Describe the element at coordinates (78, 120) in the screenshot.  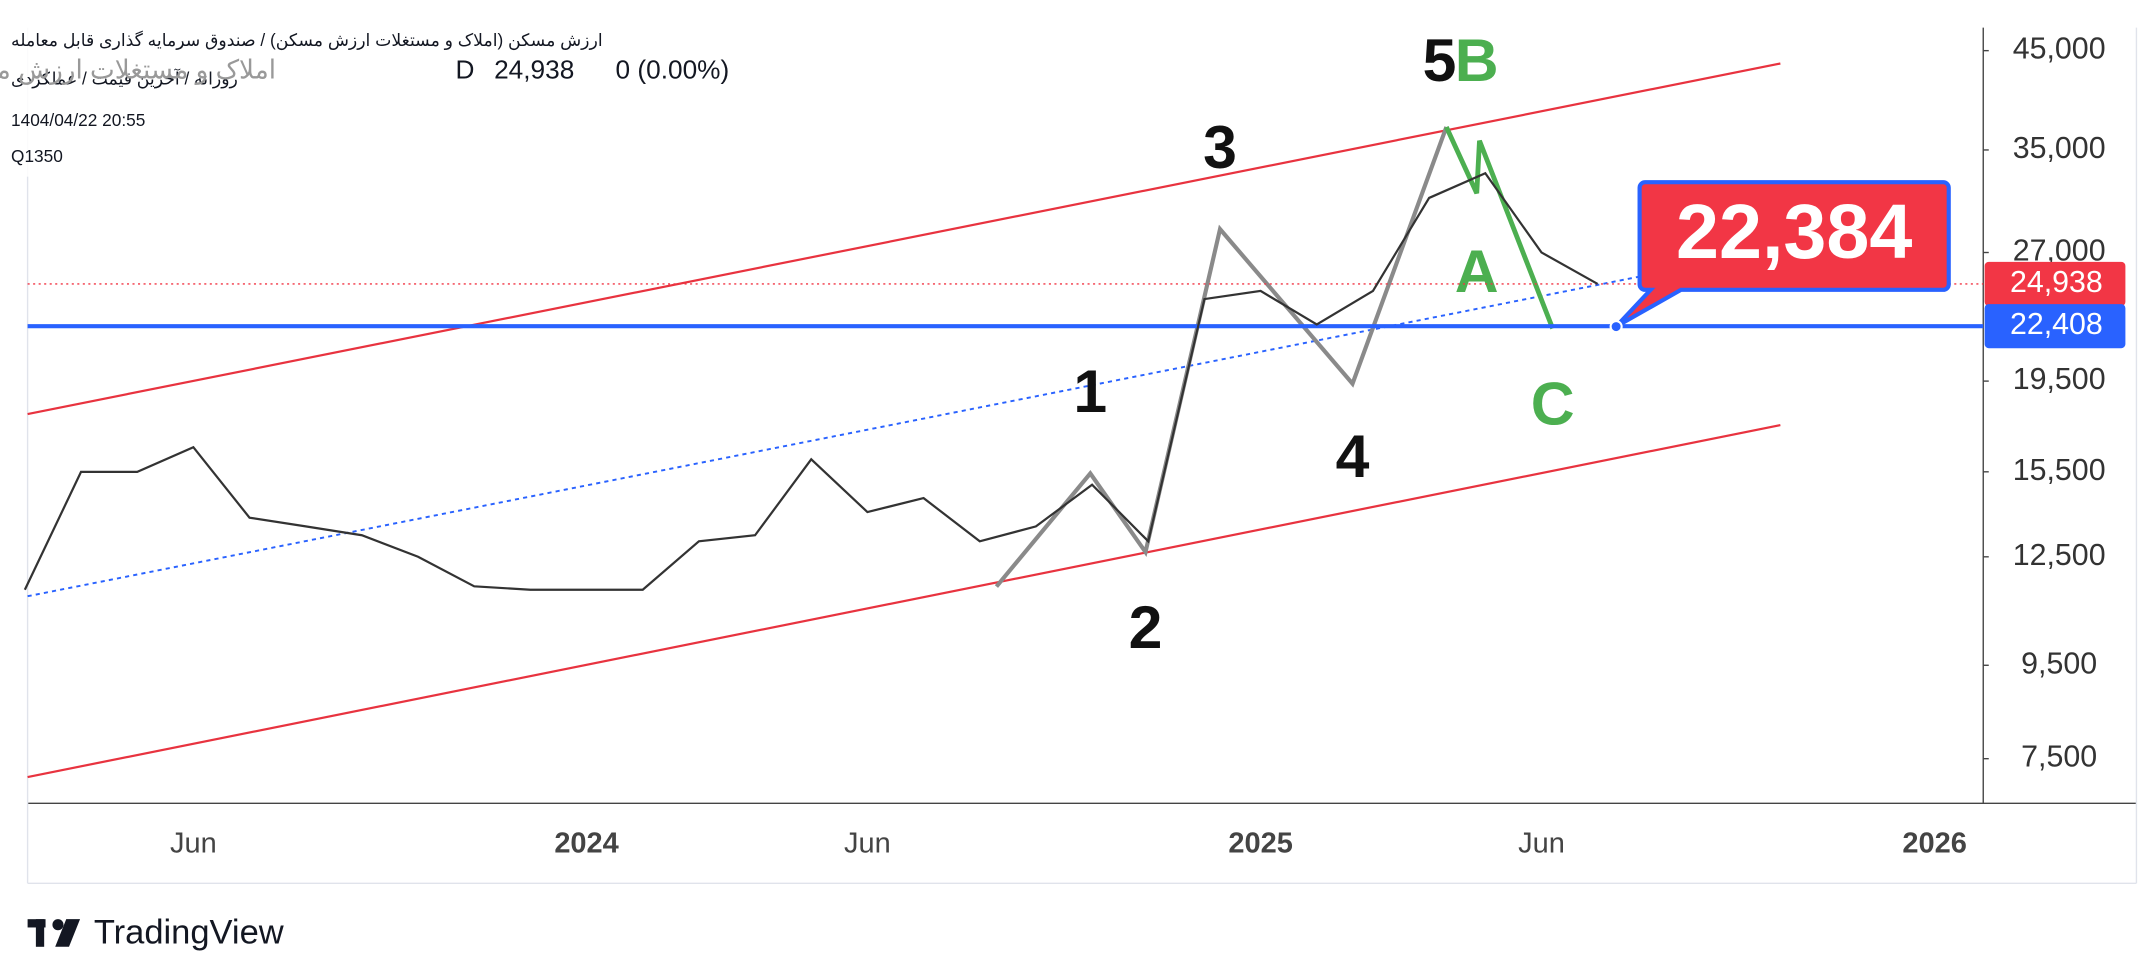
I see `datetime: 1404/04/22 20:55` at that location.